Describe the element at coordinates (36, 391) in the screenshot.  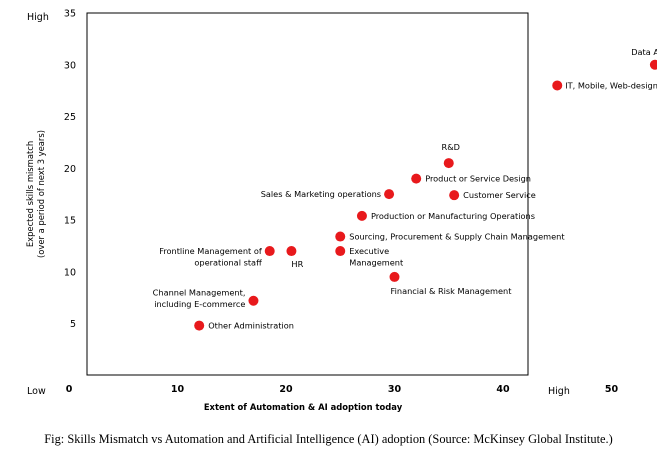
I see `x-low-label: Low` at that location.